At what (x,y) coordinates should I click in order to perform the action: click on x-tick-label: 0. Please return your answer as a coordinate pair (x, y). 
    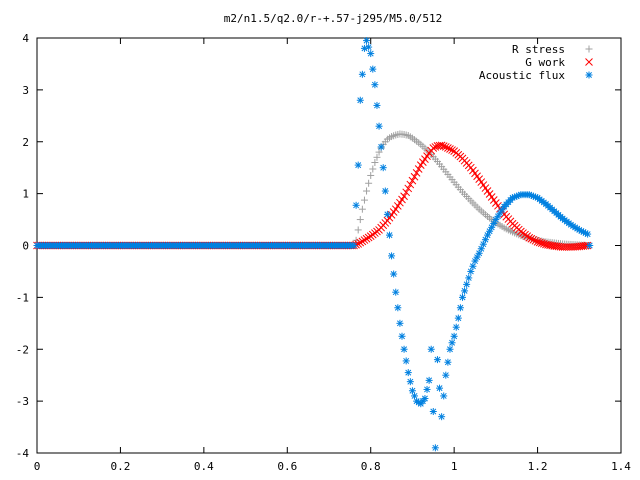
    Looking at the image, I should click on (37, 466).